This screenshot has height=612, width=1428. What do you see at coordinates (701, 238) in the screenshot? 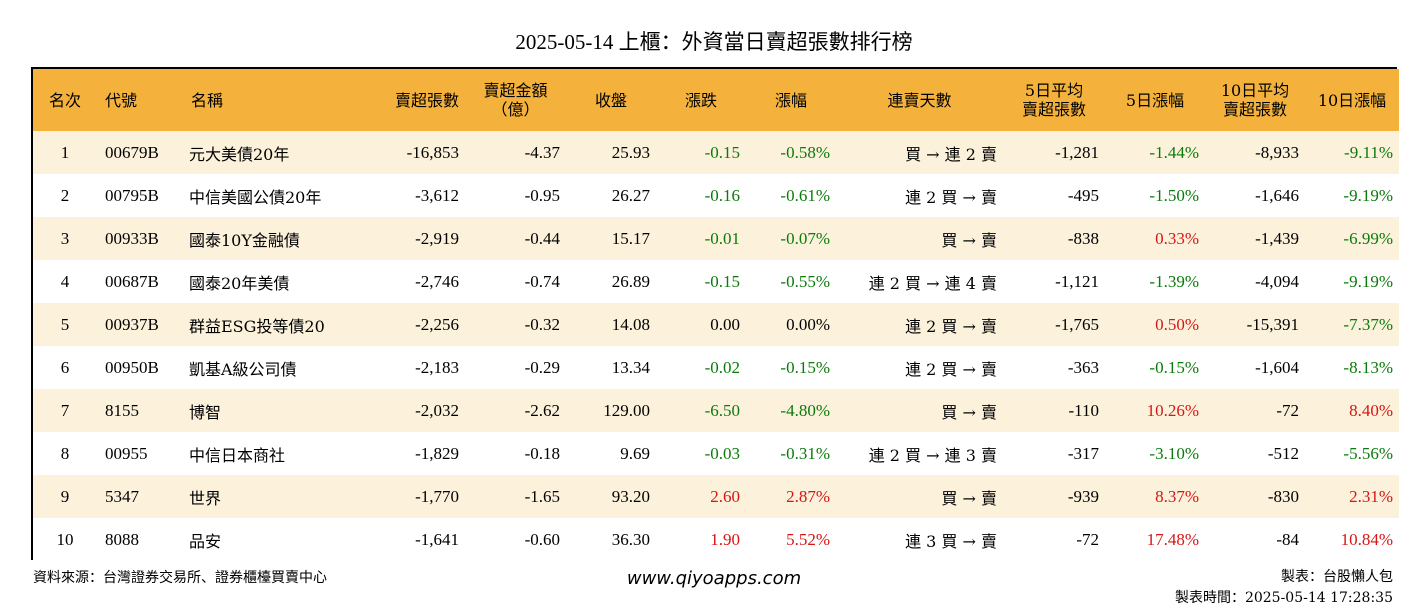
I see `cell-change: -0.01` at bounding box center [701, 238].